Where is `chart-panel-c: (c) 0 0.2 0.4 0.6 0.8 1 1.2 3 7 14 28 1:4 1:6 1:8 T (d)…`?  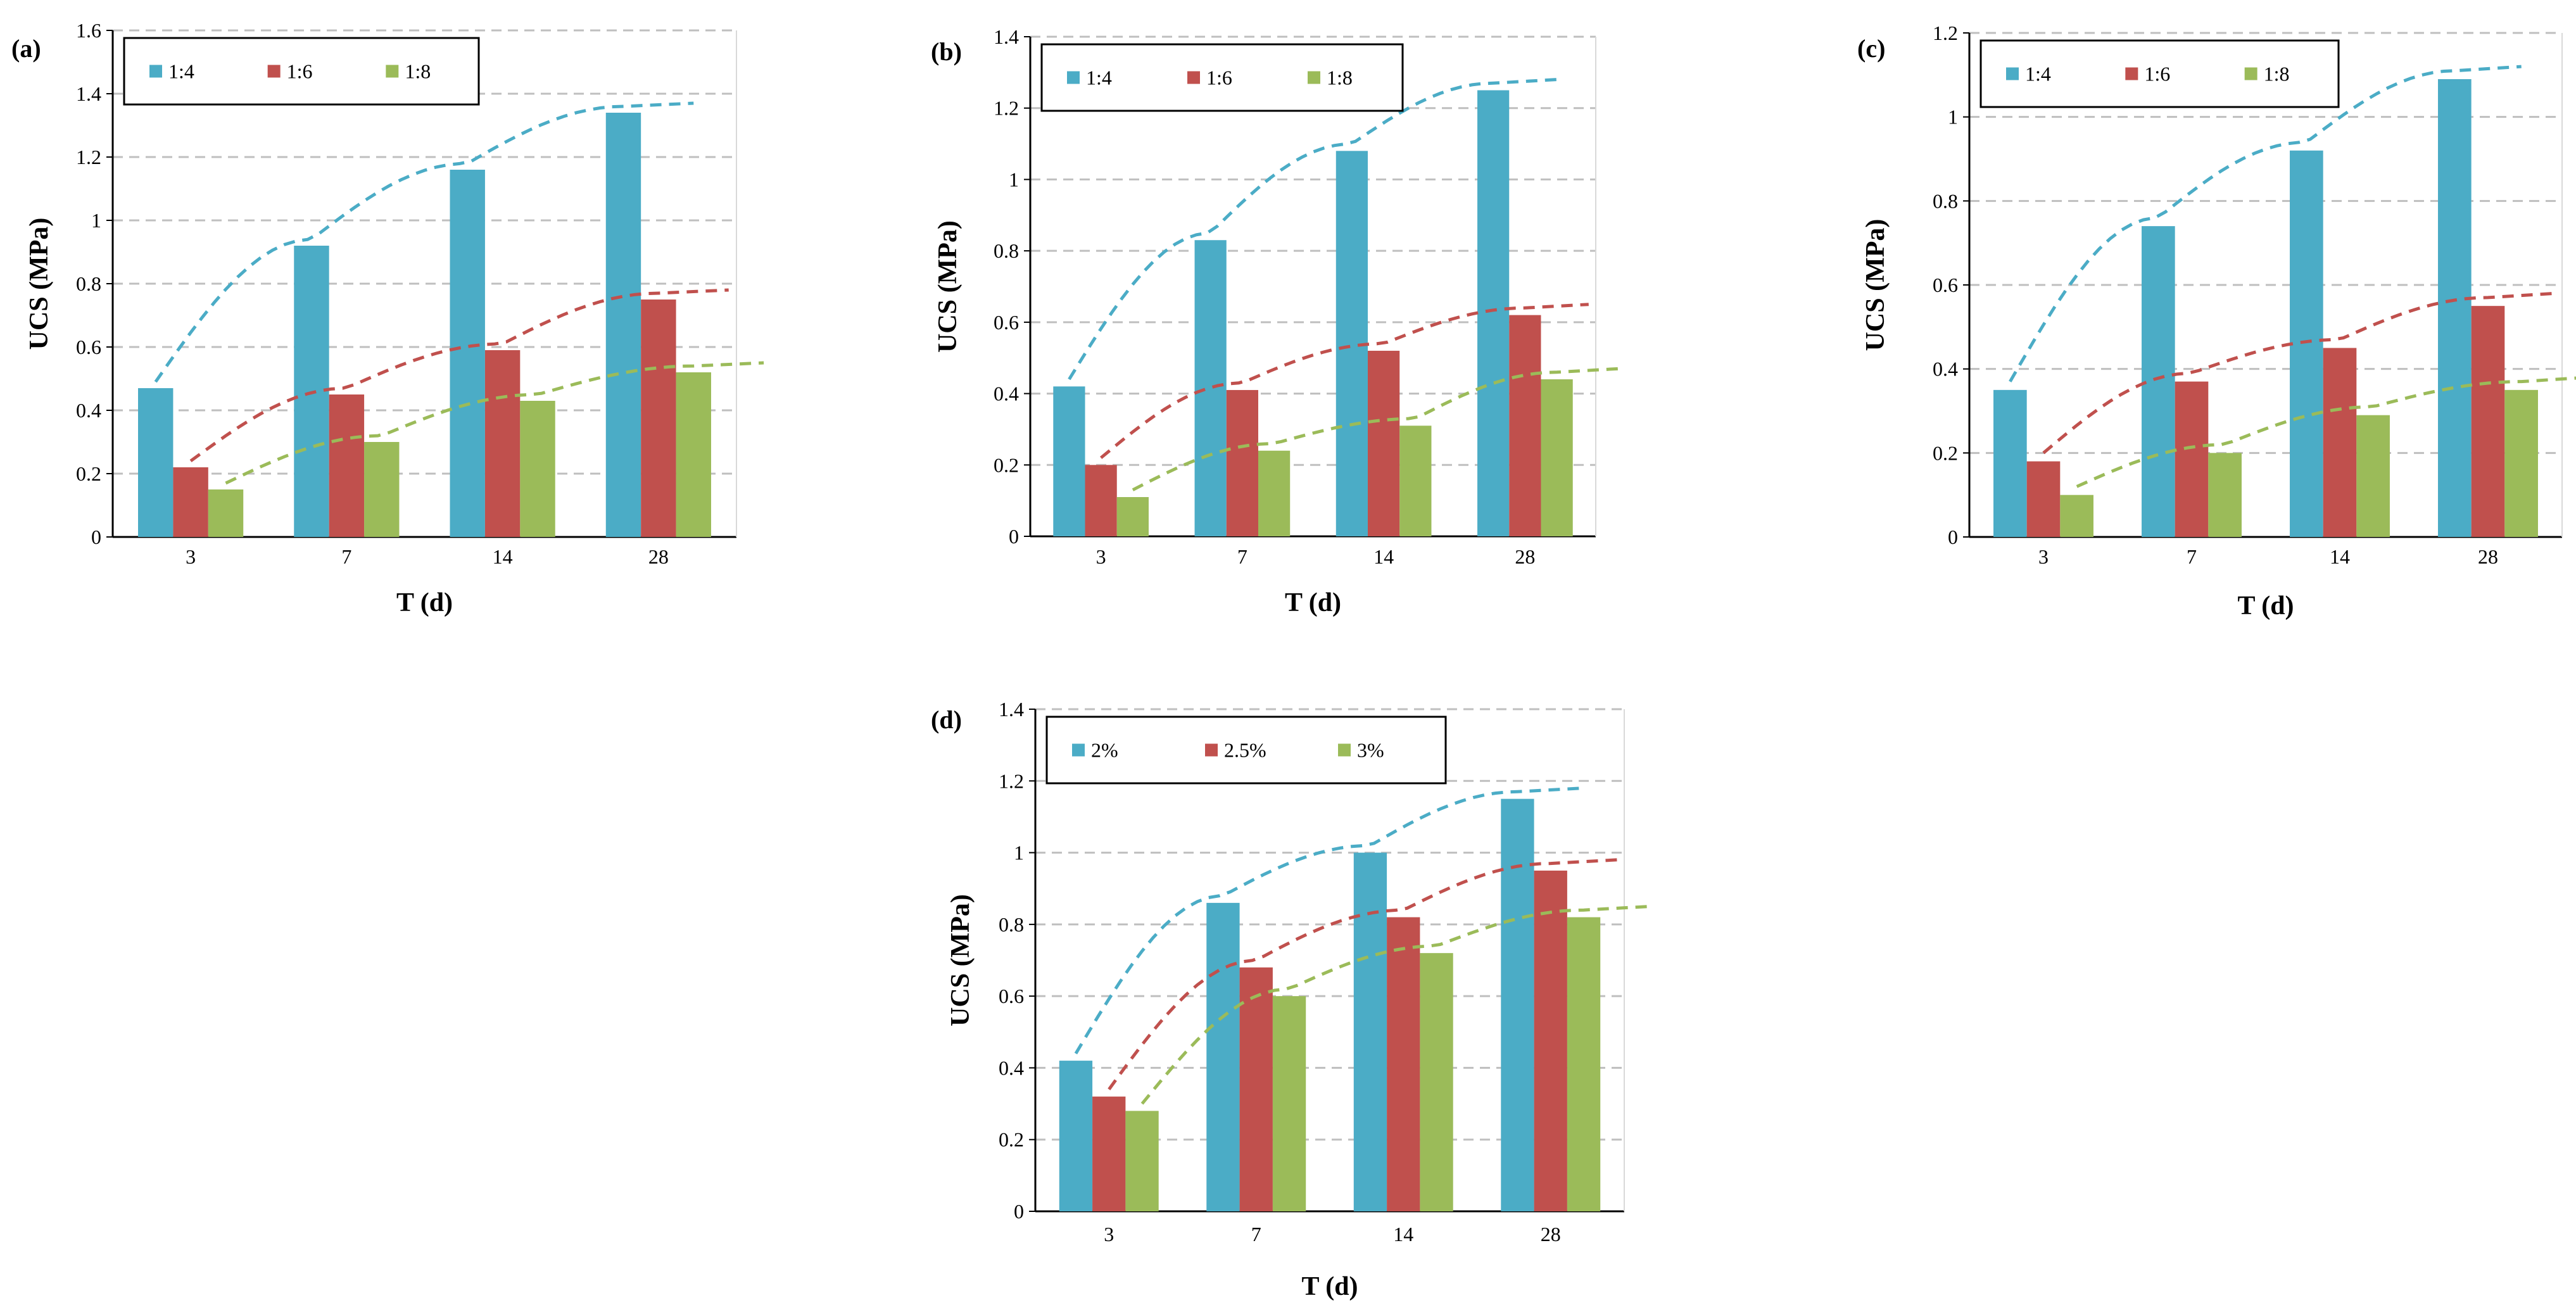 chart-panel-c: (c) 0 0.2 0.4 0.6 0.8 1 1.2 3 7 14 28 1:4 1:6 1:8 T (d)… is located at coordinates (2216, 321).